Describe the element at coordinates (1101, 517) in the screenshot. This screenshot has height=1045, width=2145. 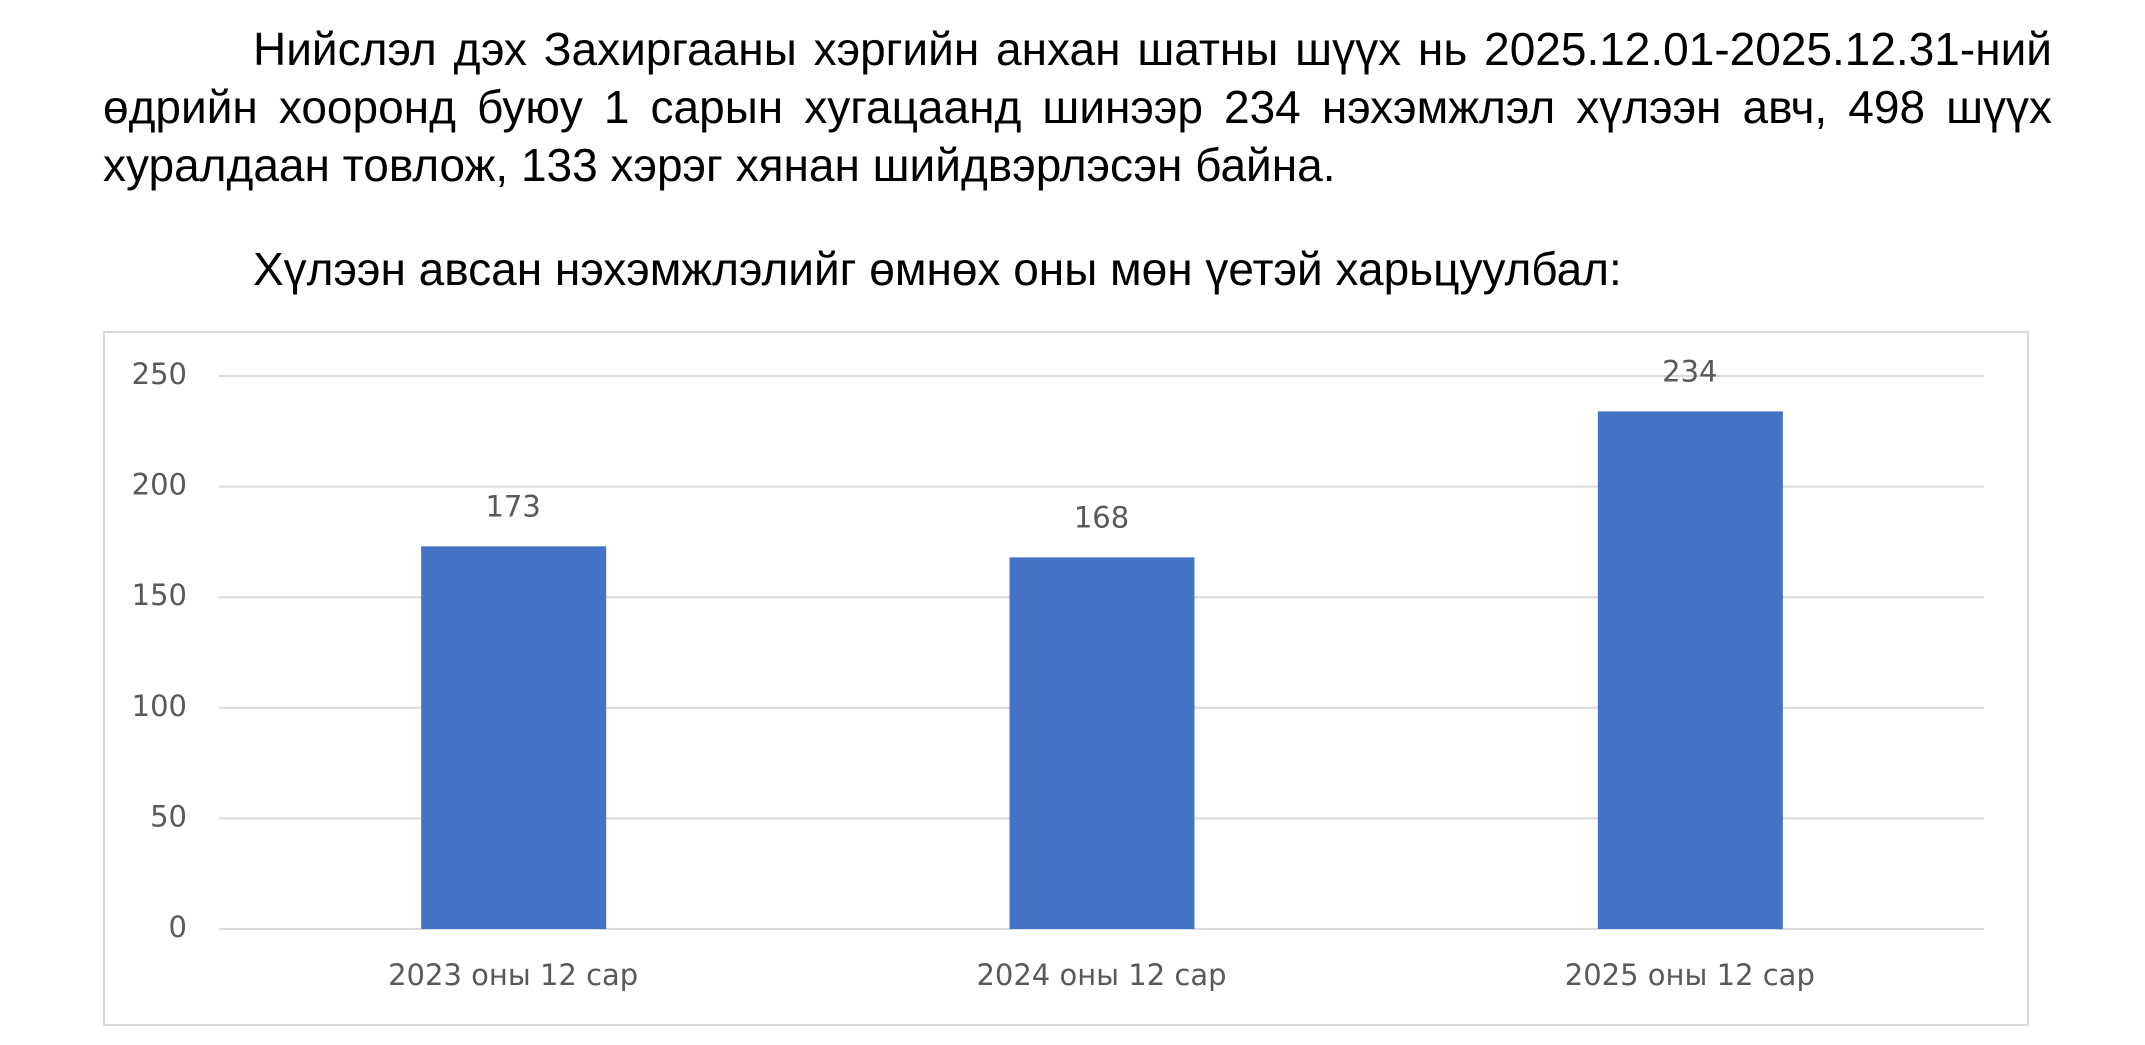
I see `value-label: 168` at that location.